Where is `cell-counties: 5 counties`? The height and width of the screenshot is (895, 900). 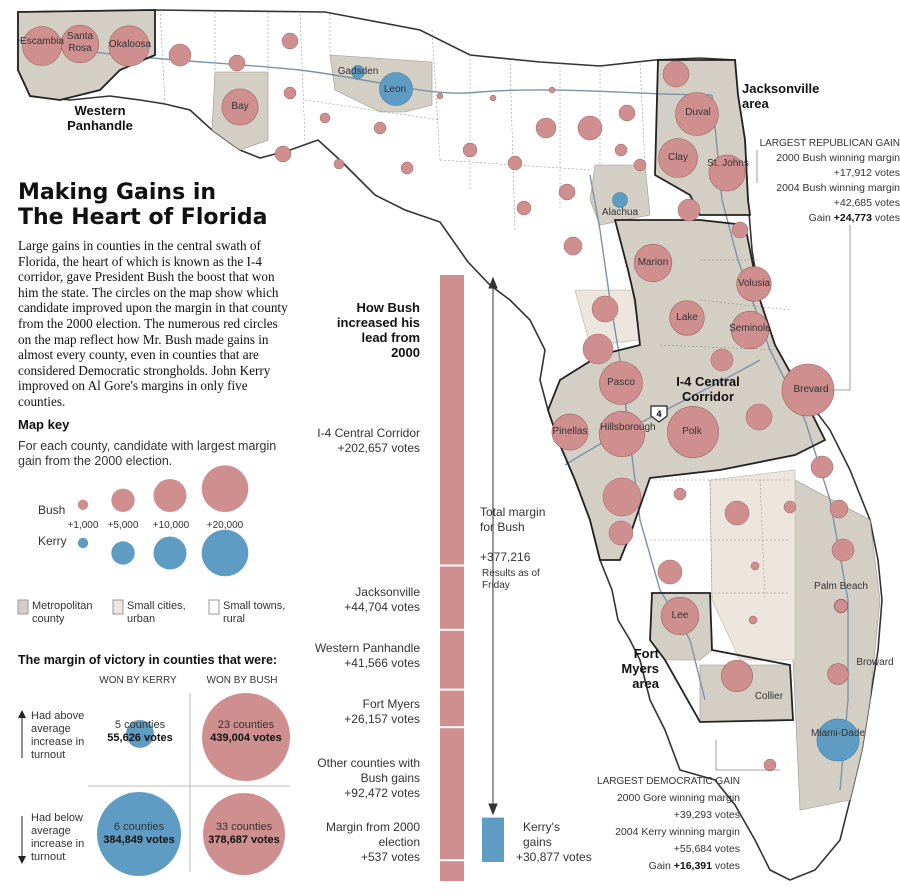
cell-counties: 5 counties is located at coordinates (140, 725).